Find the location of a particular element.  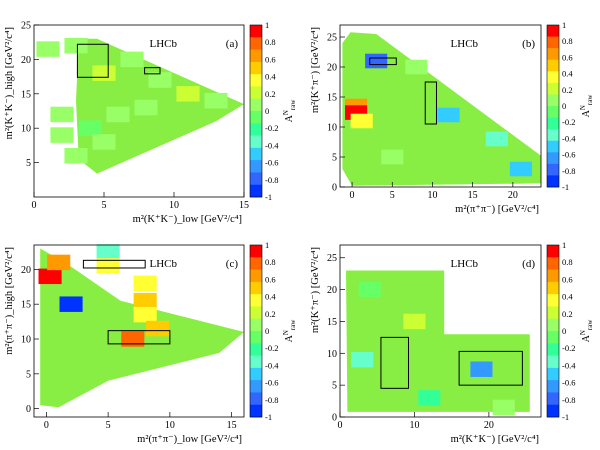

x-tick-label: 5 is located at coordinates (392, 195).